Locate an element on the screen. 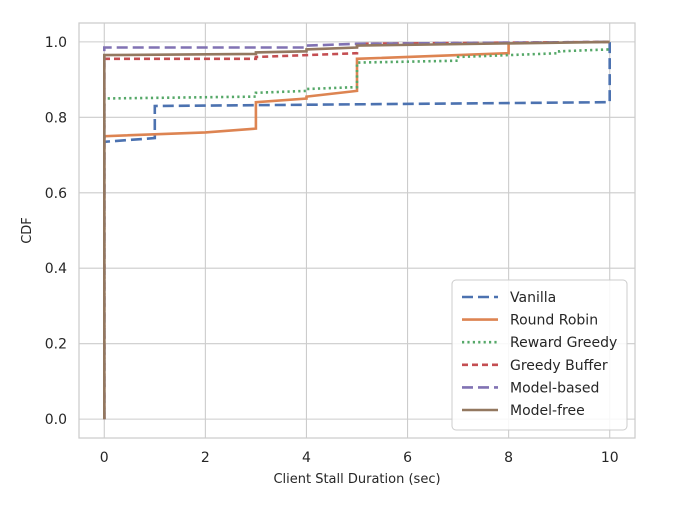 This screenshot has height=511, width=675. y-tick-label: 0.2 is located at coordinates (56, 345).